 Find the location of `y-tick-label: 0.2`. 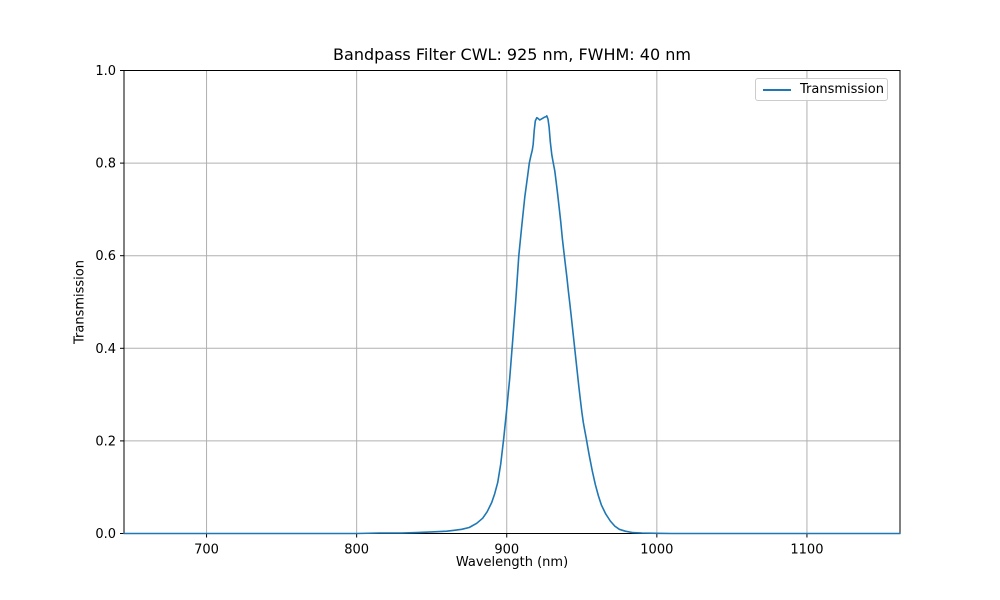

y-tick-label: 0.2 is located at coordinates (105, 441).